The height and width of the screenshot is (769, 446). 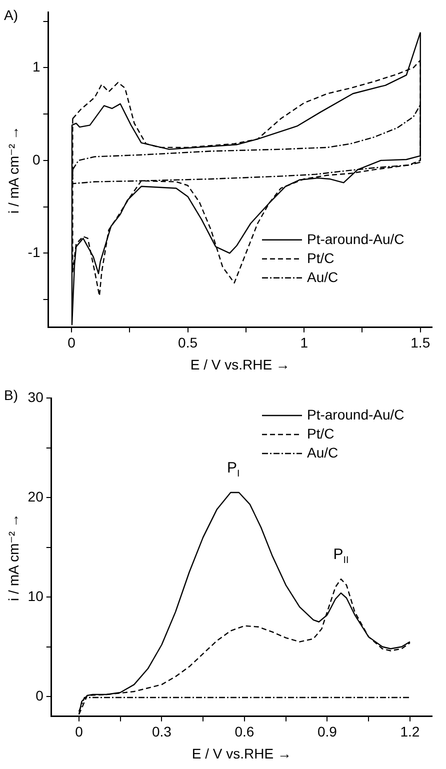 I want to click on x-tick-label: 0.5, so click(x=188, y=342).